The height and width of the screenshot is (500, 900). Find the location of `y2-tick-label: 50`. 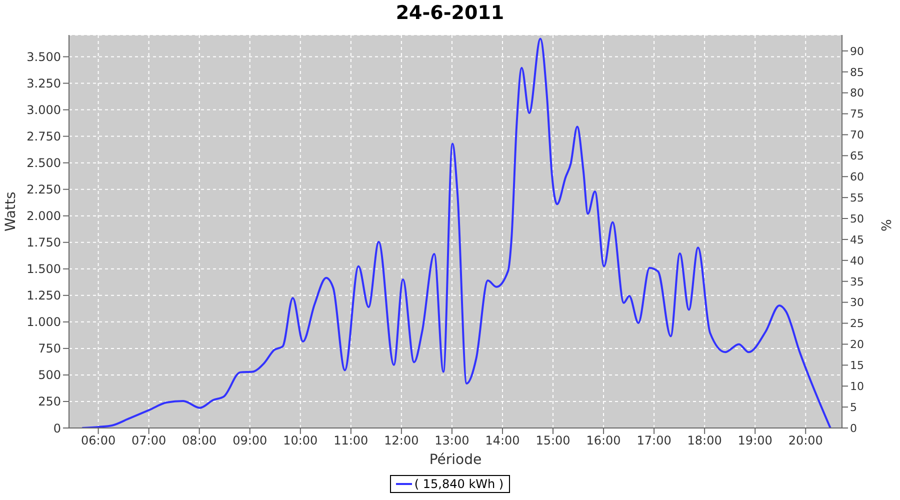

y2-tick-label: 50 is located at coordinates (857, 219).